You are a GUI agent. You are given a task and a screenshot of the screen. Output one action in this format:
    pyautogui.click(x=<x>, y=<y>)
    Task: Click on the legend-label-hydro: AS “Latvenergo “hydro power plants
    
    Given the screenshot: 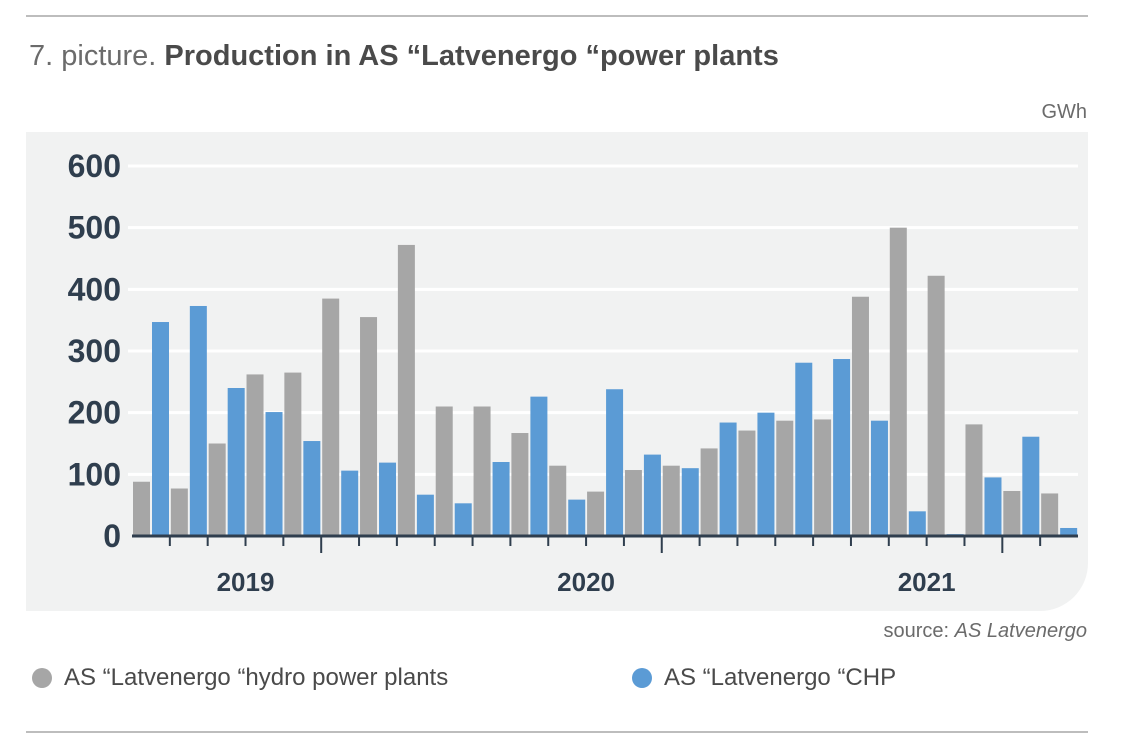 What is the action you would take?
    pyautogui.click(x=256, y=677)
    